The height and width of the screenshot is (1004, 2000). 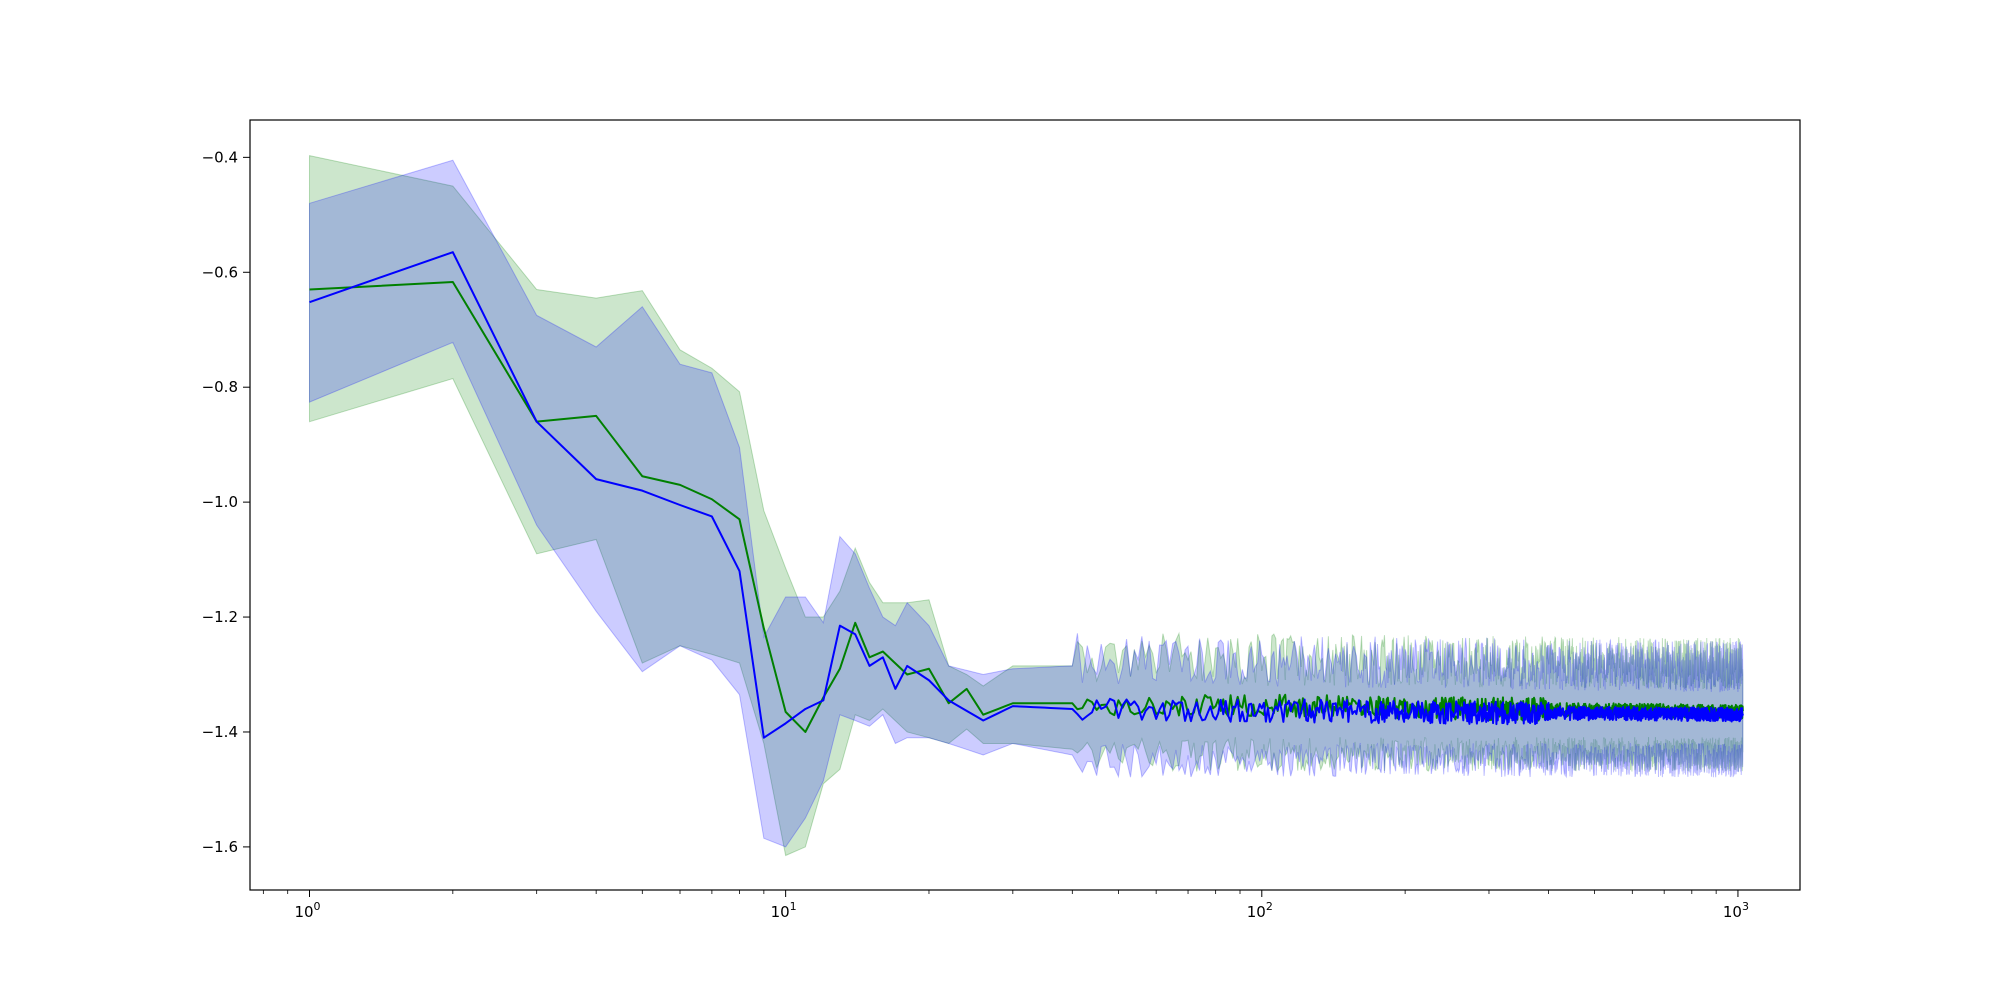 I want to click on x-tick-label: 10¹, so click(x=784, y=910).